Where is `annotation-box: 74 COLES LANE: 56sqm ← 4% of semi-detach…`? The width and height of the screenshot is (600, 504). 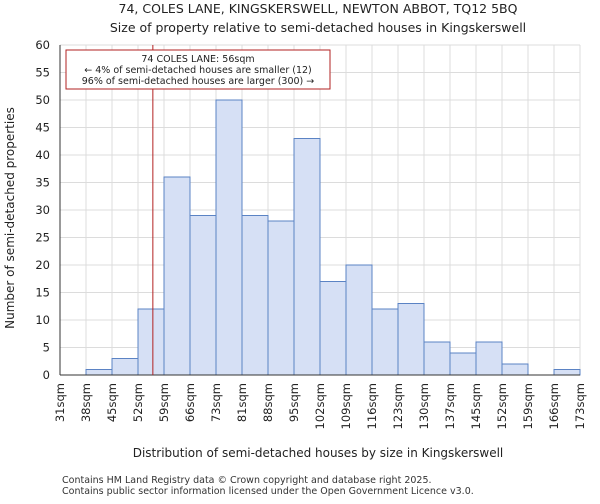 annotation-box: 74 COLES LANE: 56sqm ← 4% of semi-detach… is located at coordinates (198, 69).